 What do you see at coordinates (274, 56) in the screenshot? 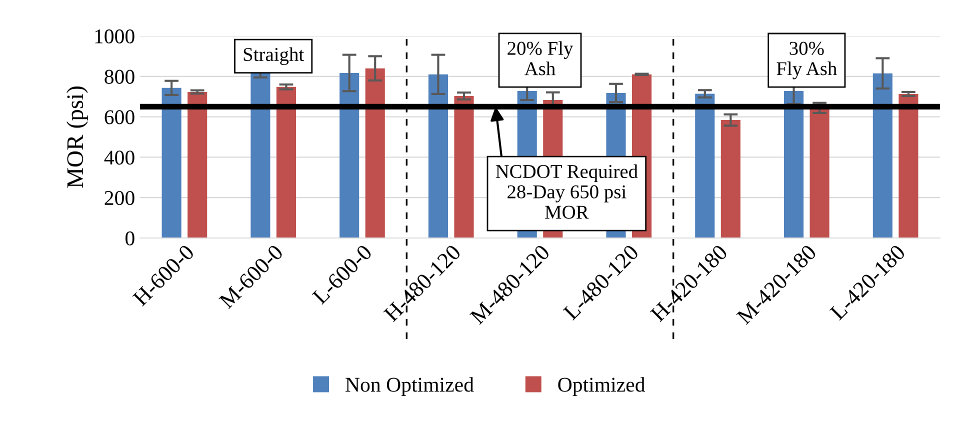
I see `annotation: Straight` at bounding box center [274, 56].